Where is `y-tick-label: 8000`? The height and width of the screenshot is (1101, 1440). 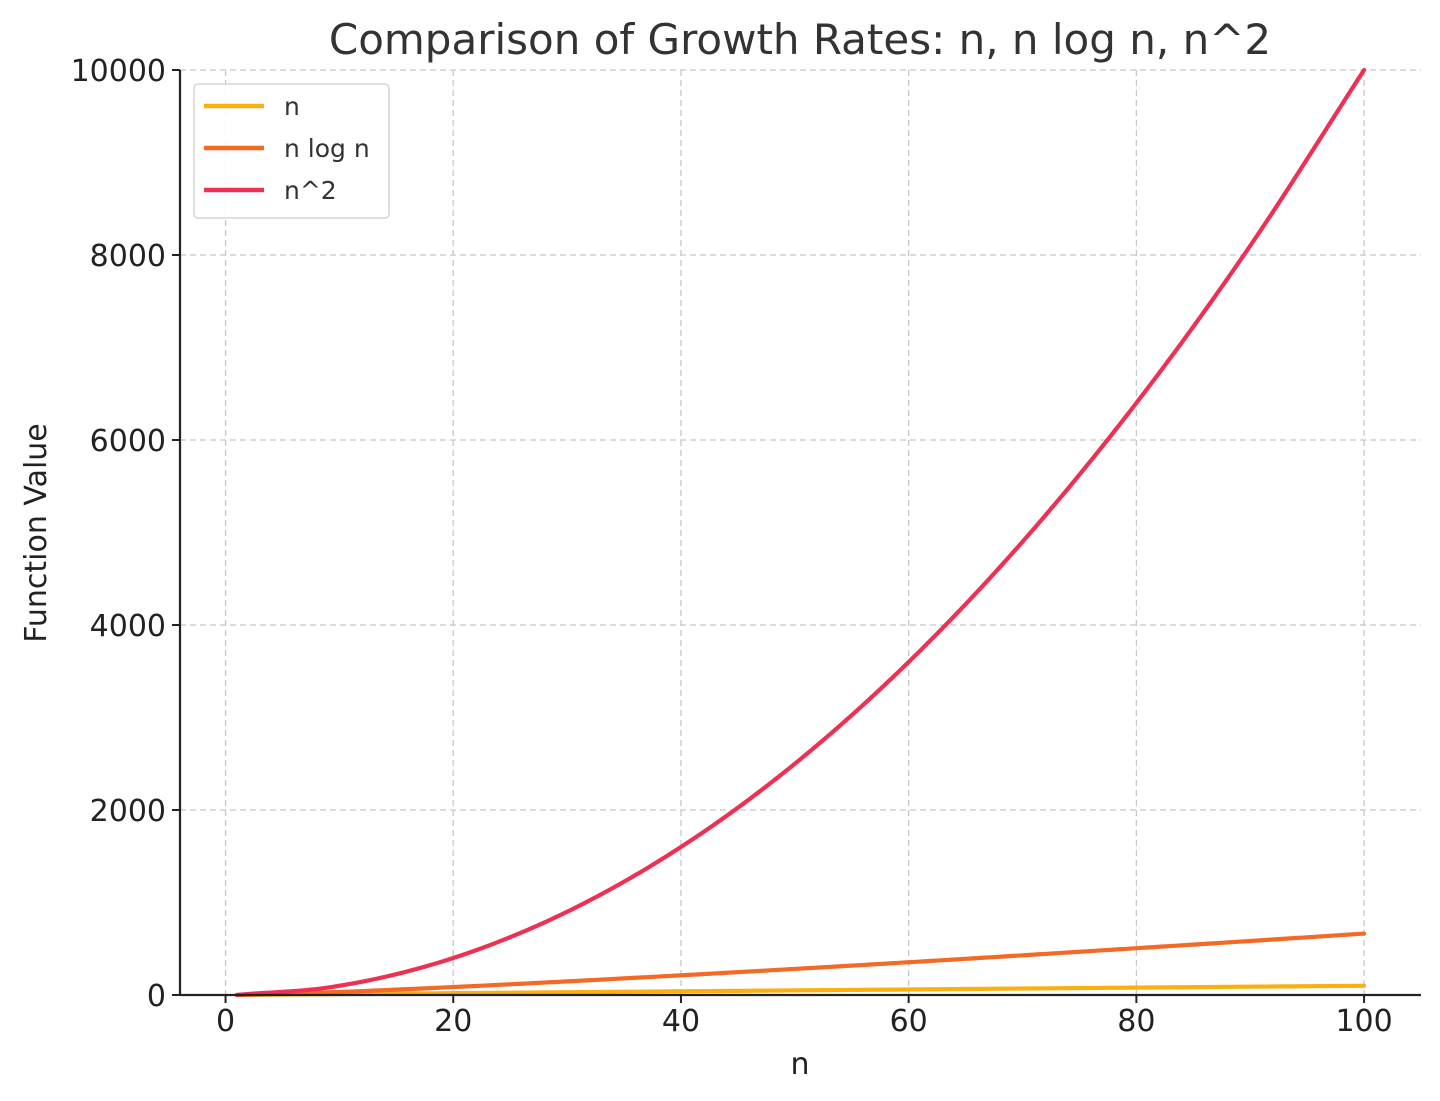 y-tick-label: 8000 is located at coordinates (128, 256).